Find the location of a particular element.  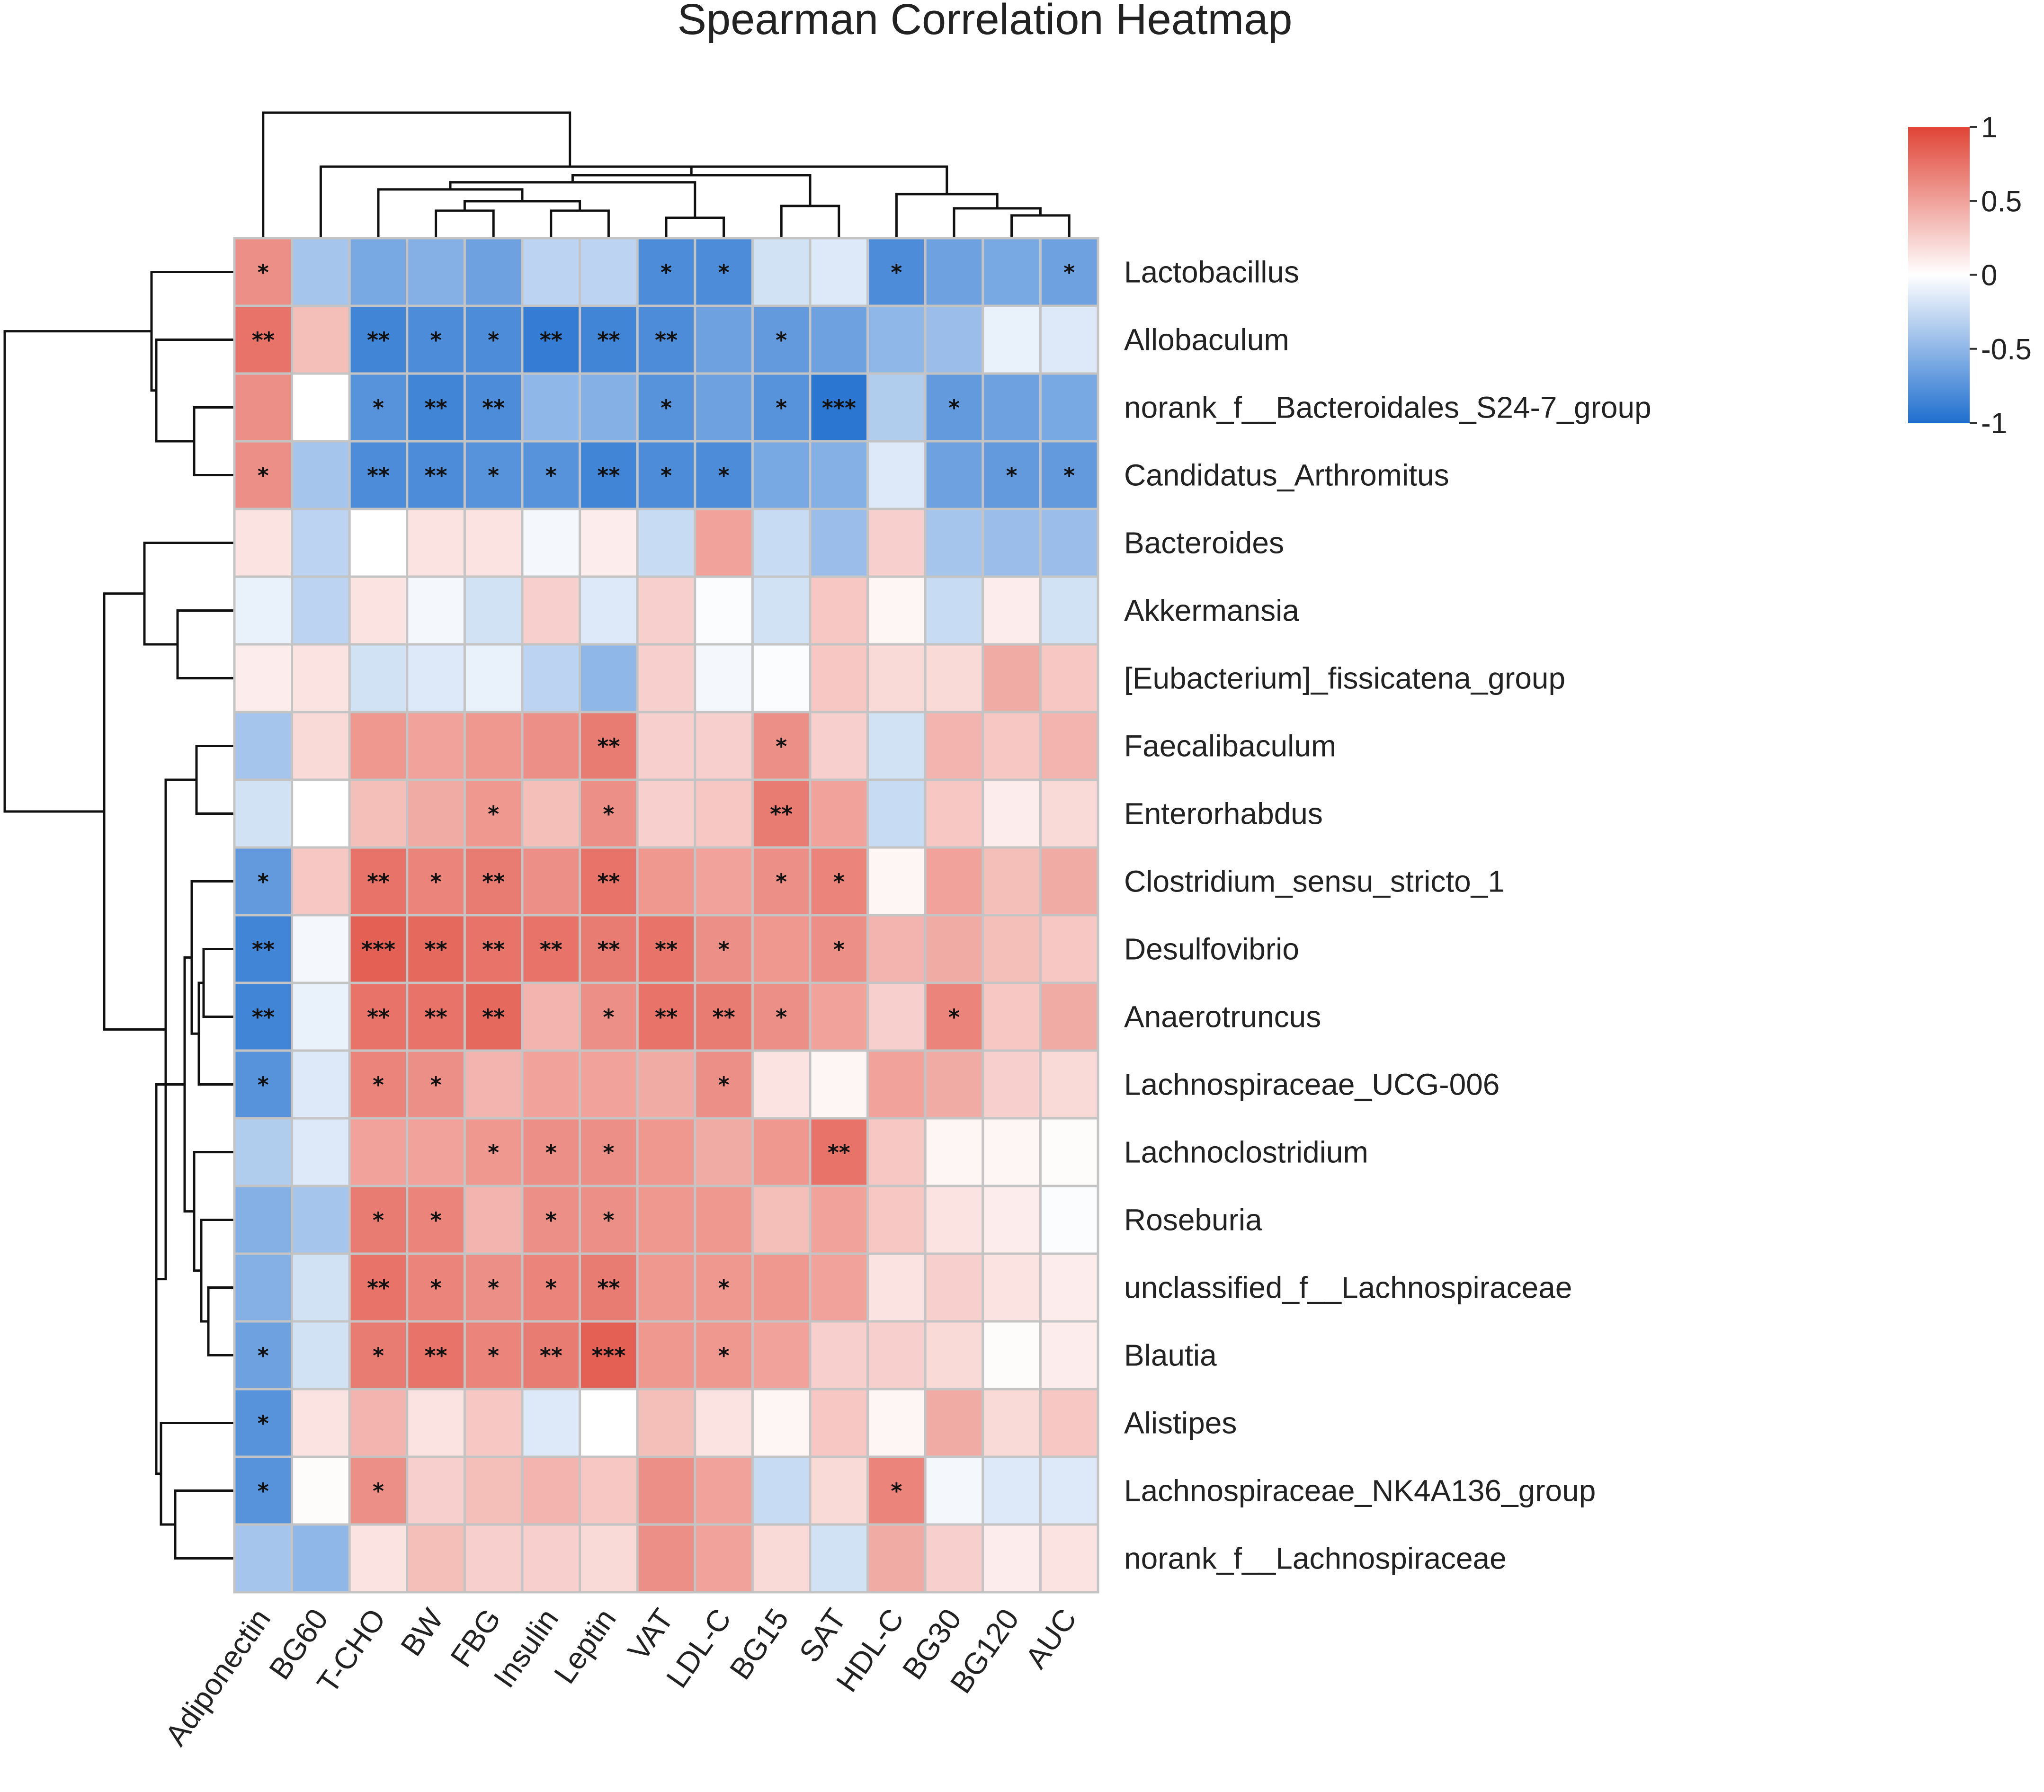

colorbar-gradient is located at coordinates (1939, 275).